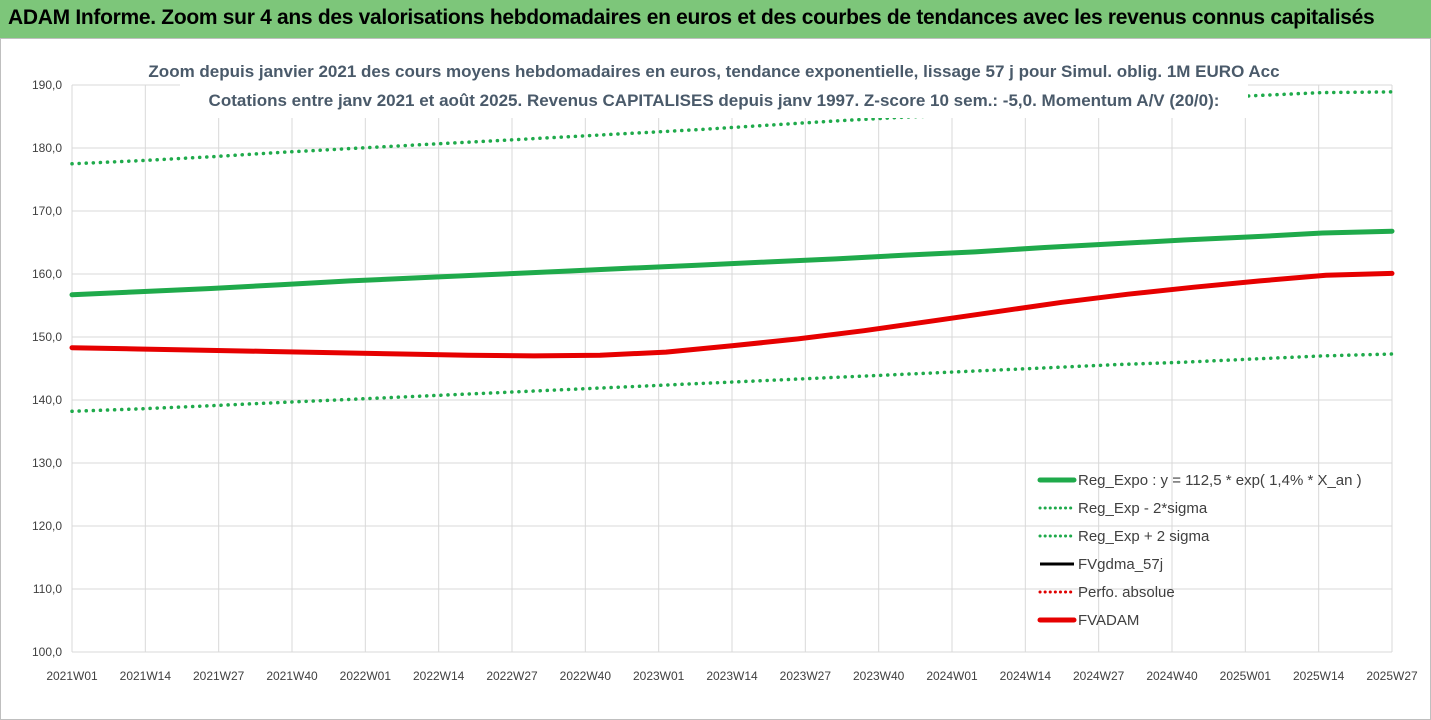  What do you see at coordinates (47, 526) in the screenshot?
I see `y-tick-label: 120,0` at bounding box center [47, 526].